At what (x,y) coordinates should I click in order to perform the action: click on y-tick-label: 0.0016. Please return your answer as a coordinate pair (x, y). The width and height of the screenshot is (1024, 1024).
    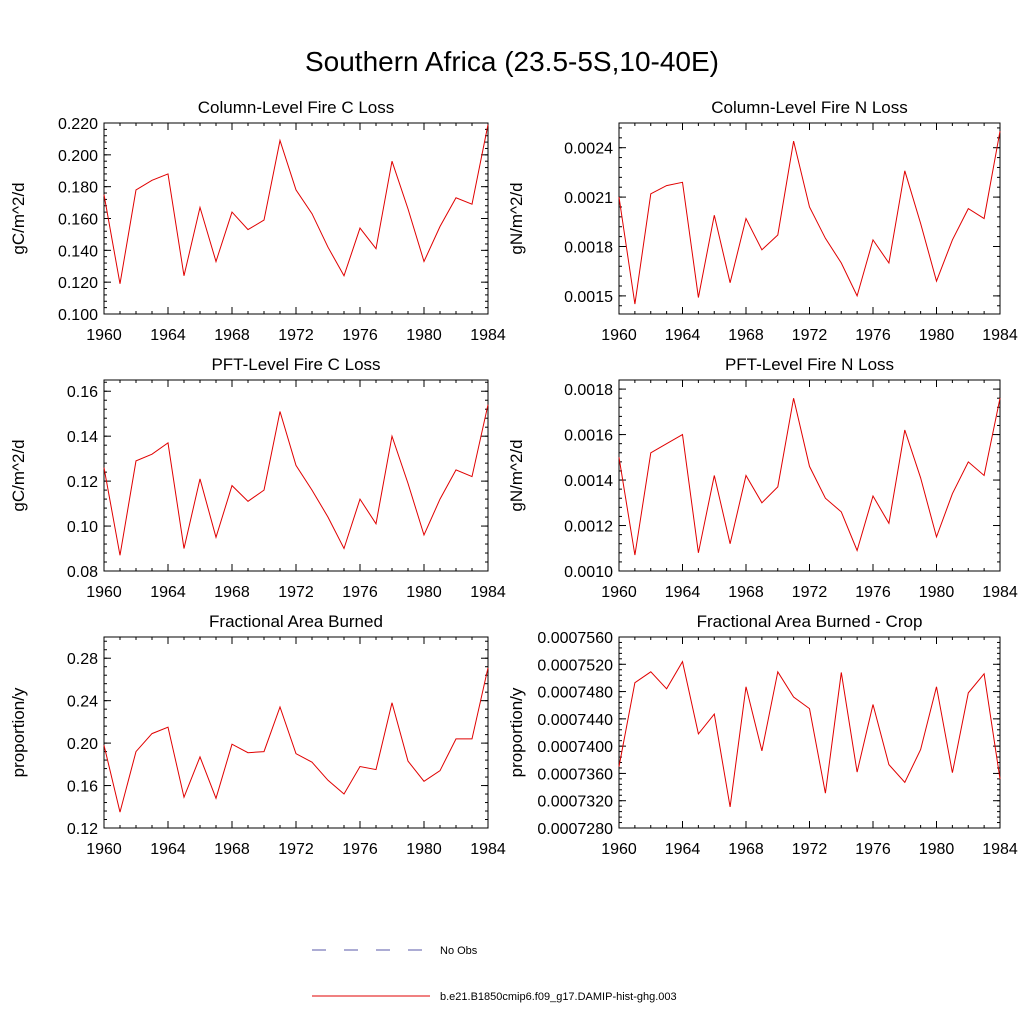
    Looking at the image, I should click on (588, 436).